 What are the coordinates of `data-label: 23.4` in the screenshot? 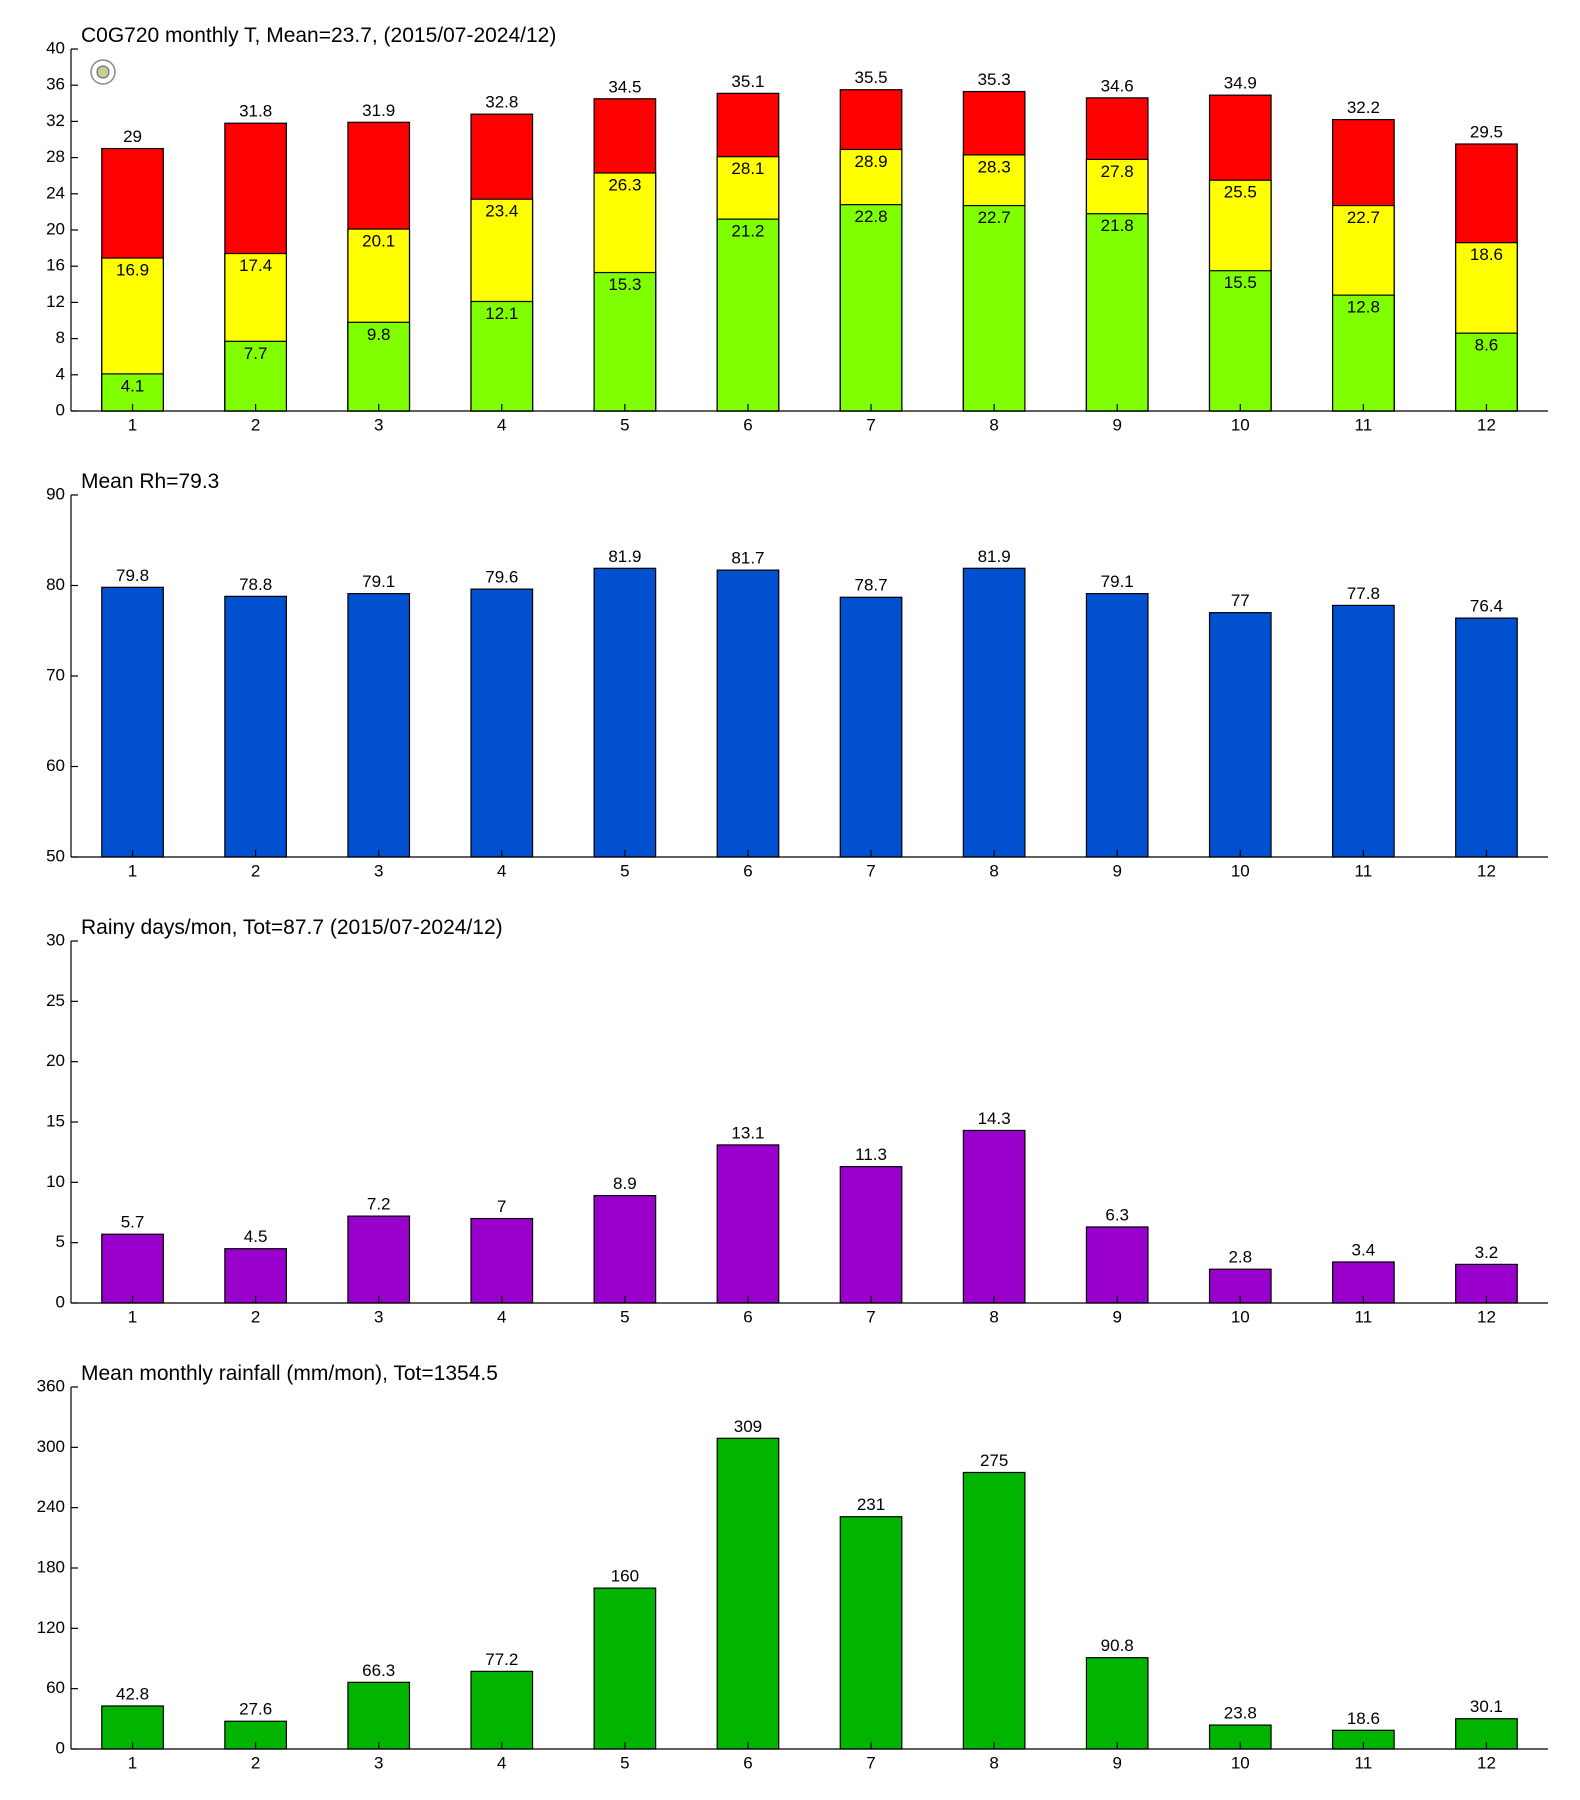 It's located at (501, 211).